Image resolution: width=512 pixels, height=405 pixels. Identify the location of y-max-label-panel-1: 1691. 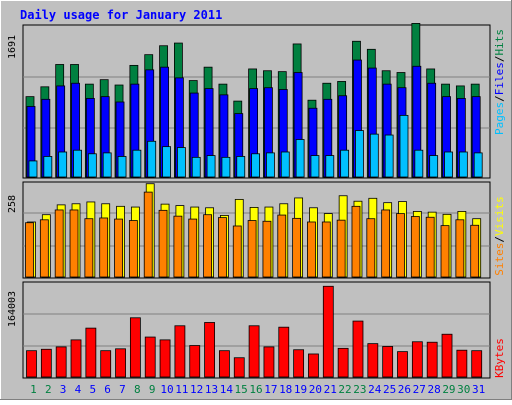
(12, 47).